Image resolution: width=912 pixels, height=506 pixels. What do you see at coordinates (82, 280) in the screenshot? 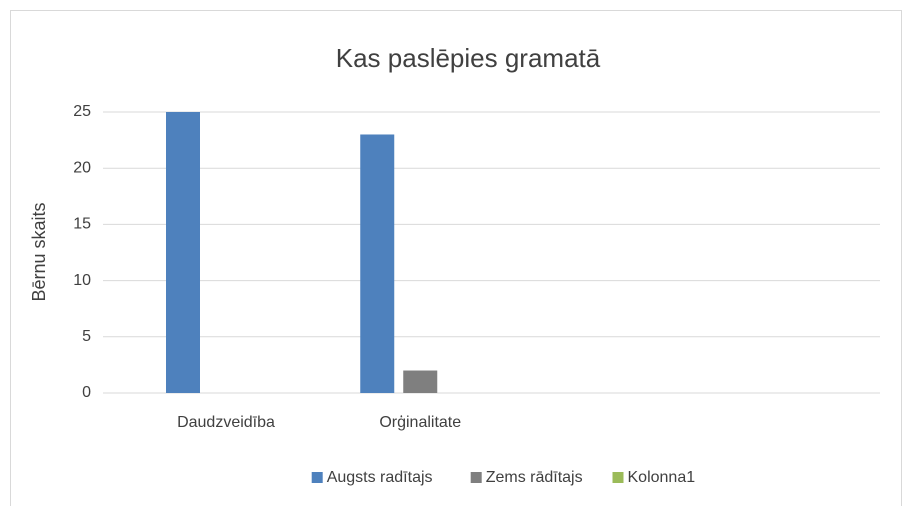
I see `y-tick-label: 10` at bounding box center [82, 280].